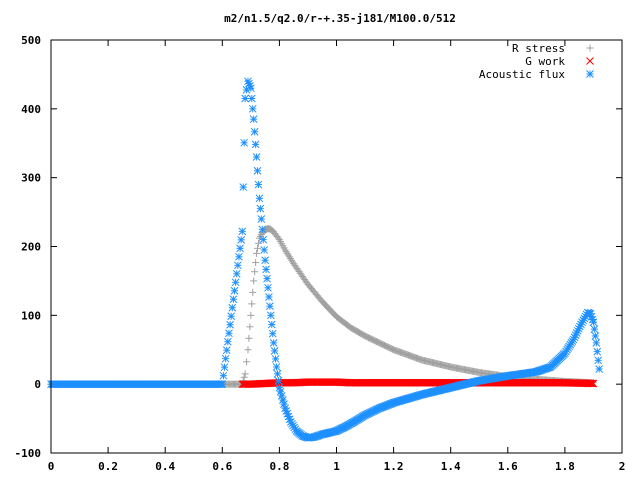  What do you see at coordinates (31, 178) in the screenshot?
I see `y-tick-label: 300` at bounding box center [31, 178].